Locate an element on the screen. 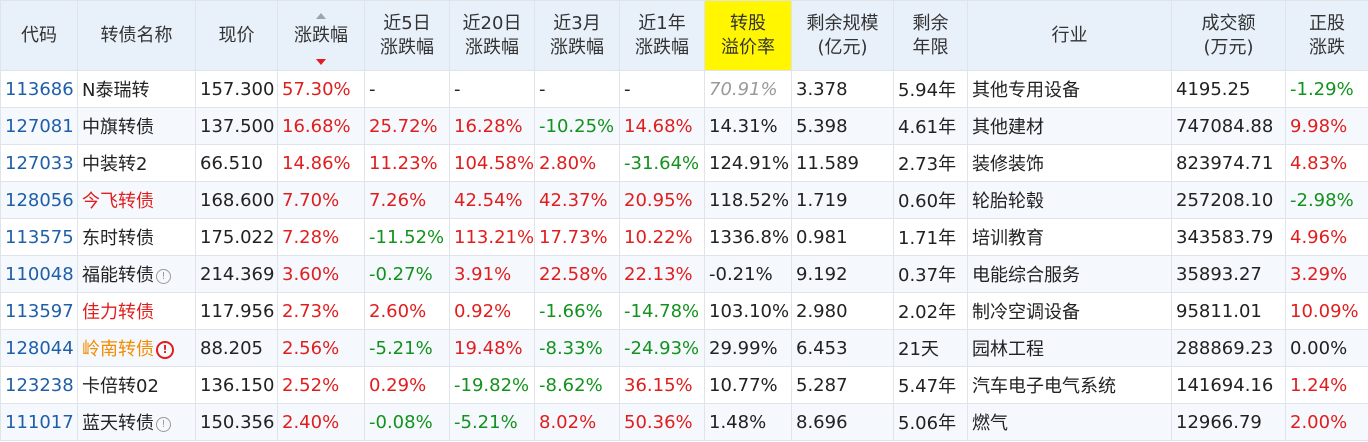 This screenshot has width=1368, height=442. price-cell: 66.510 is located at coordinates (236, 163).